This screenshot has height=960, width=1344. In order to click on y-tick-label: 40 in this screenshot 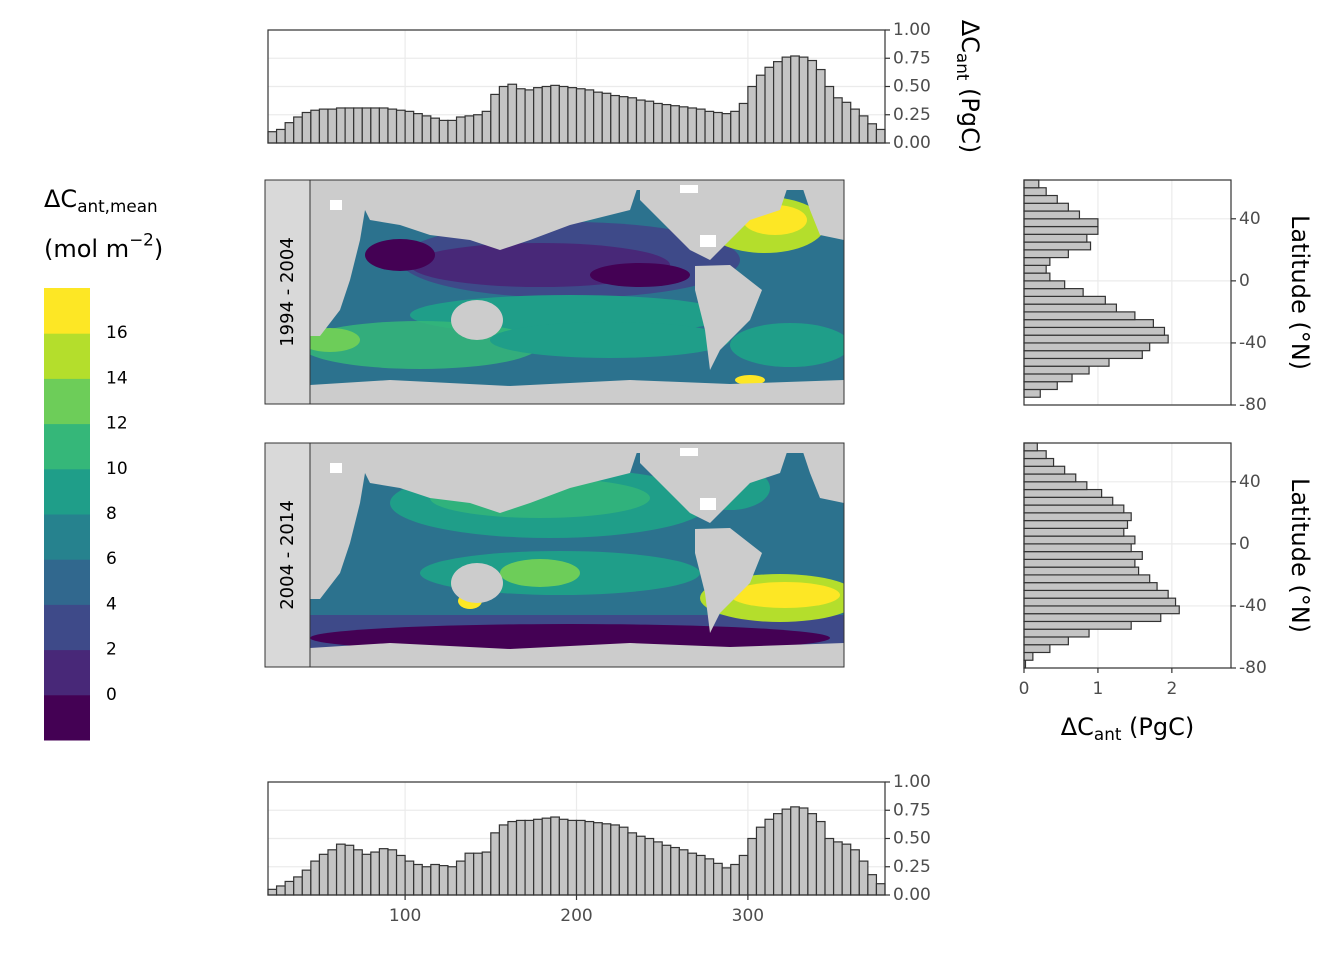, I will do `click(1250, 482)`.